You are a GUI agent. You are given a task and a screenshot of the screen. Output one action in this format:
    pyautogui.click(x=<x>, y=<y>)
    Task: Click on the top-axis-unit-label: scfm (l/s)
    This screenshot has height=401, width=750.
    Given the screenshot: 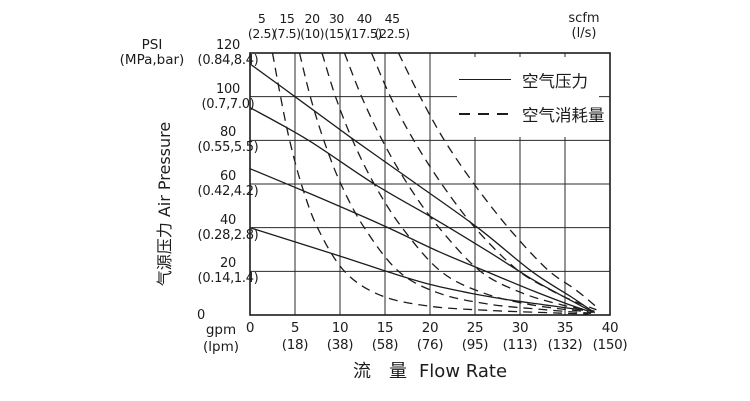 What is the action you would take?
    pyautogui.click(x=584, y=26)
    